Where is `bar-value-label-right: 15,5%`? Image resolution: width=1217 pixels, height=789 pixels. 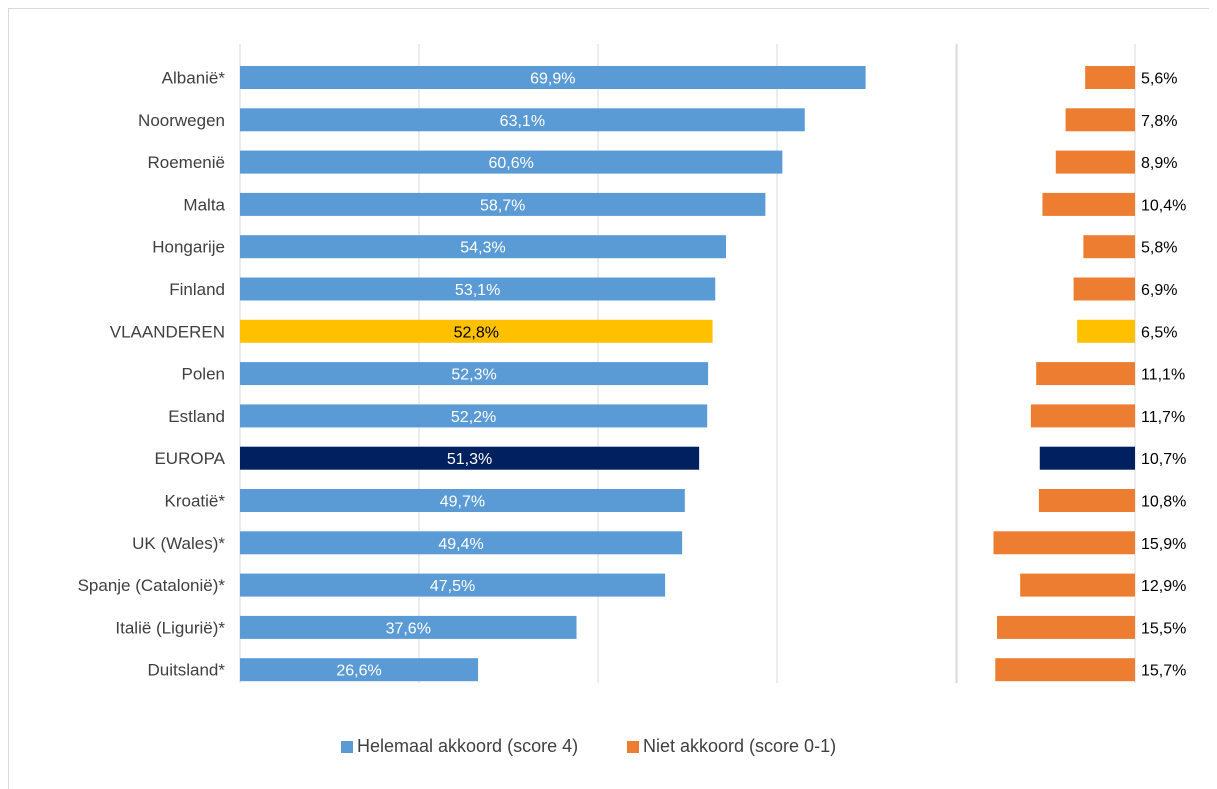 bar-value-label-right: 15,5% is located at coordinates (1163, 628).